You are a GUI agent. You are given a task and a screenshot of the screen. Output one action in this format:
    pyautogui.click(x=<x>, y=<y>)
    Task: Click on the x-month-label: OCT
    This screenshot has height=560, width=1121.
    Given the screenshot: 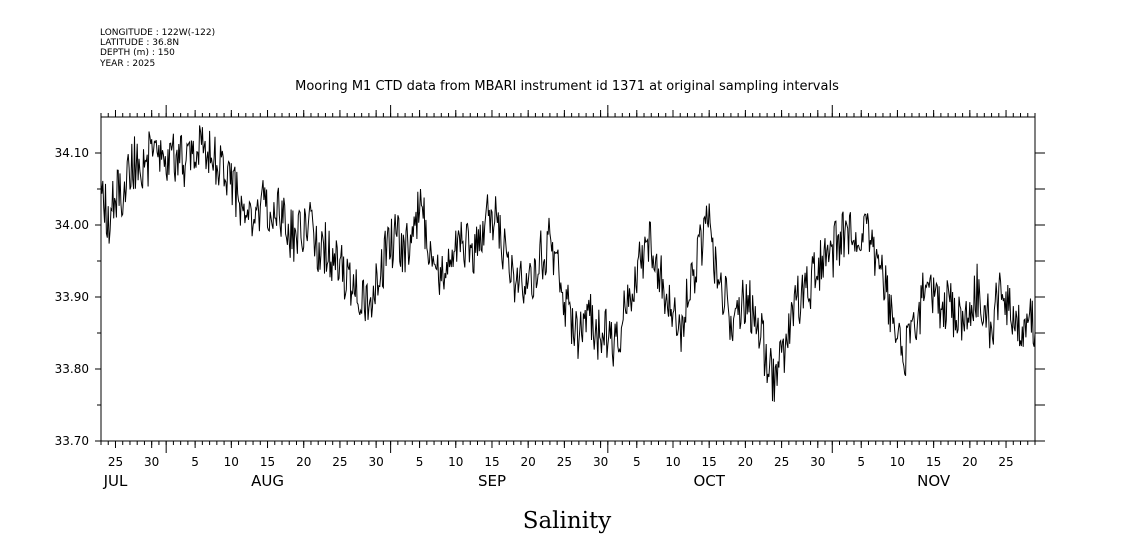 What is the action you would take?
    pyautogui.click(x=709, y=481)
    